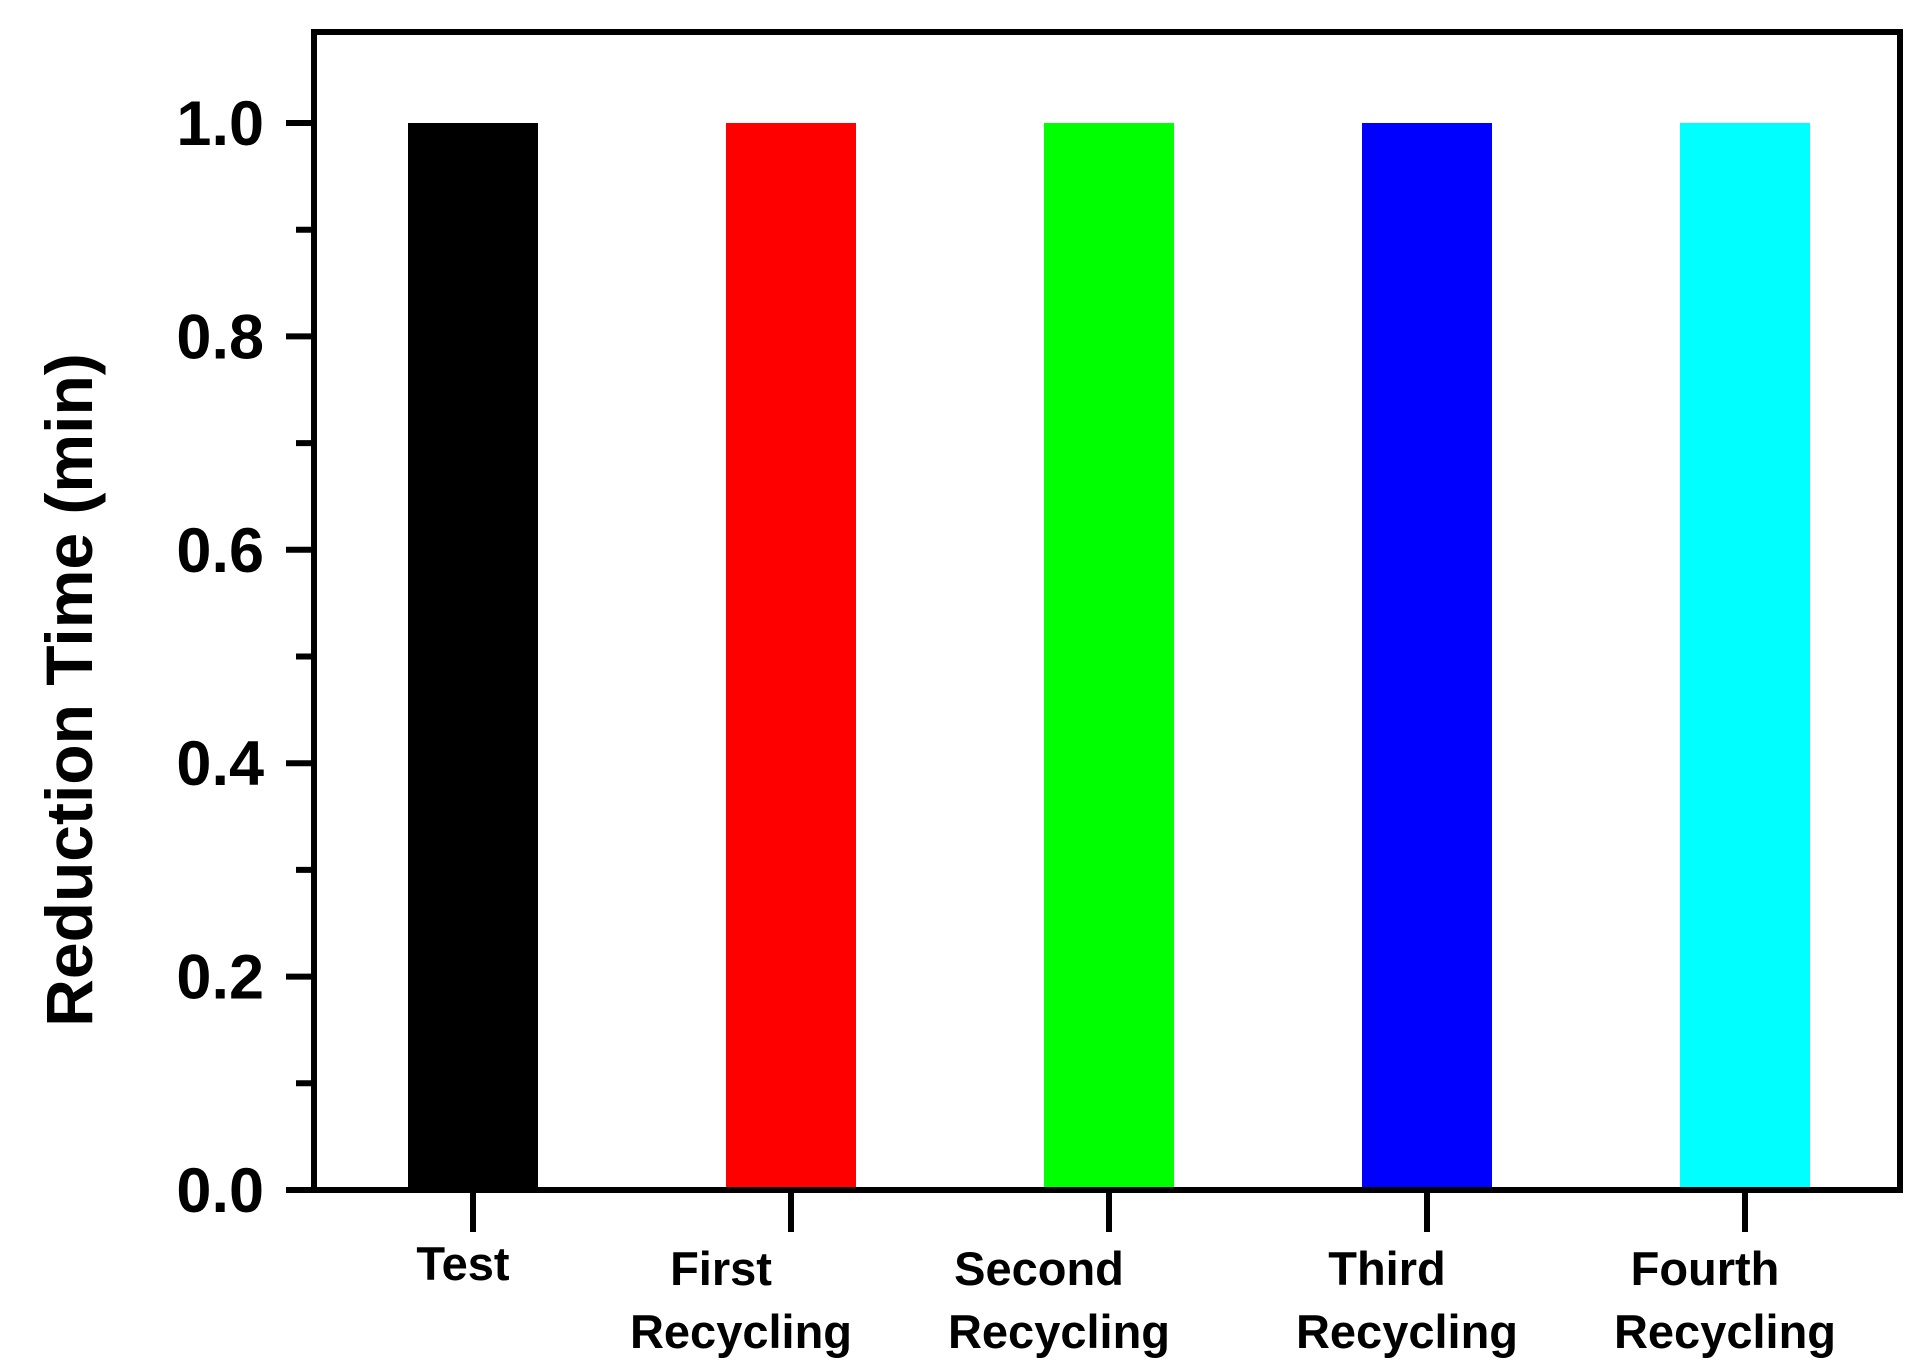  Describe the element at coordinates (220, 337) in the screenshot. I see `y-tick-label: 0.8` at that location.